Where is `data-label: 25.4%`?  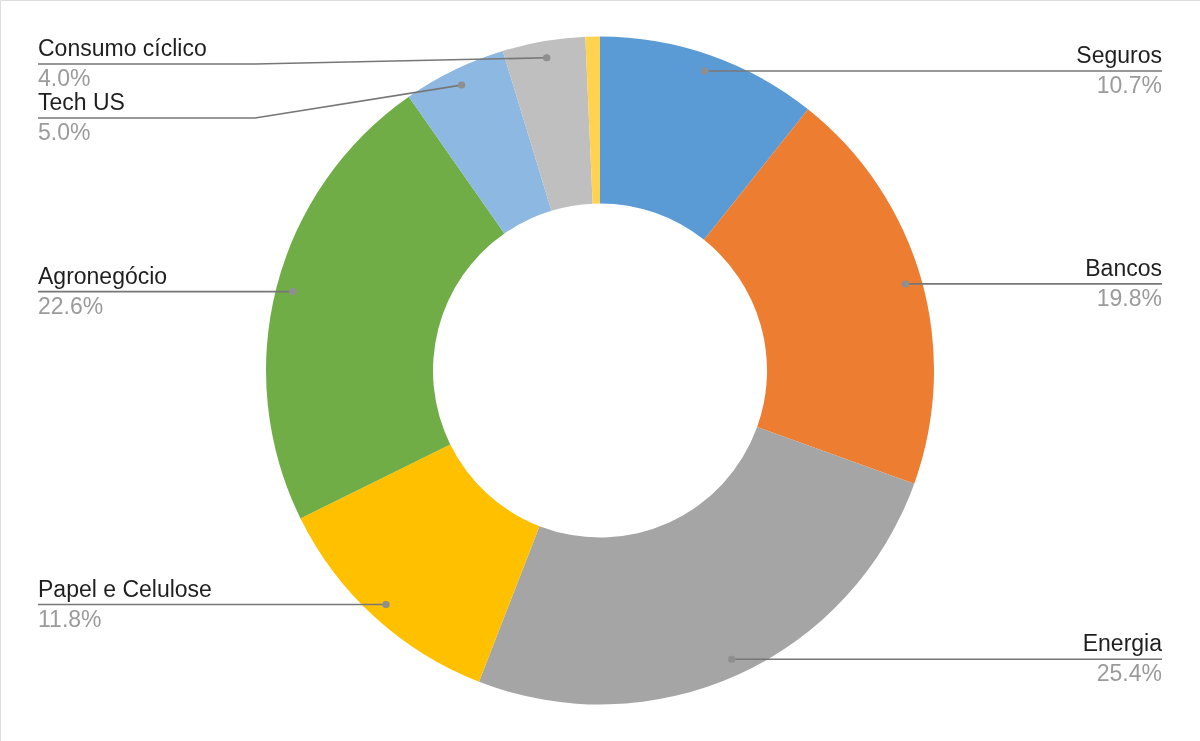
data-label: 25.4% is located at coordinates (1129, 673).